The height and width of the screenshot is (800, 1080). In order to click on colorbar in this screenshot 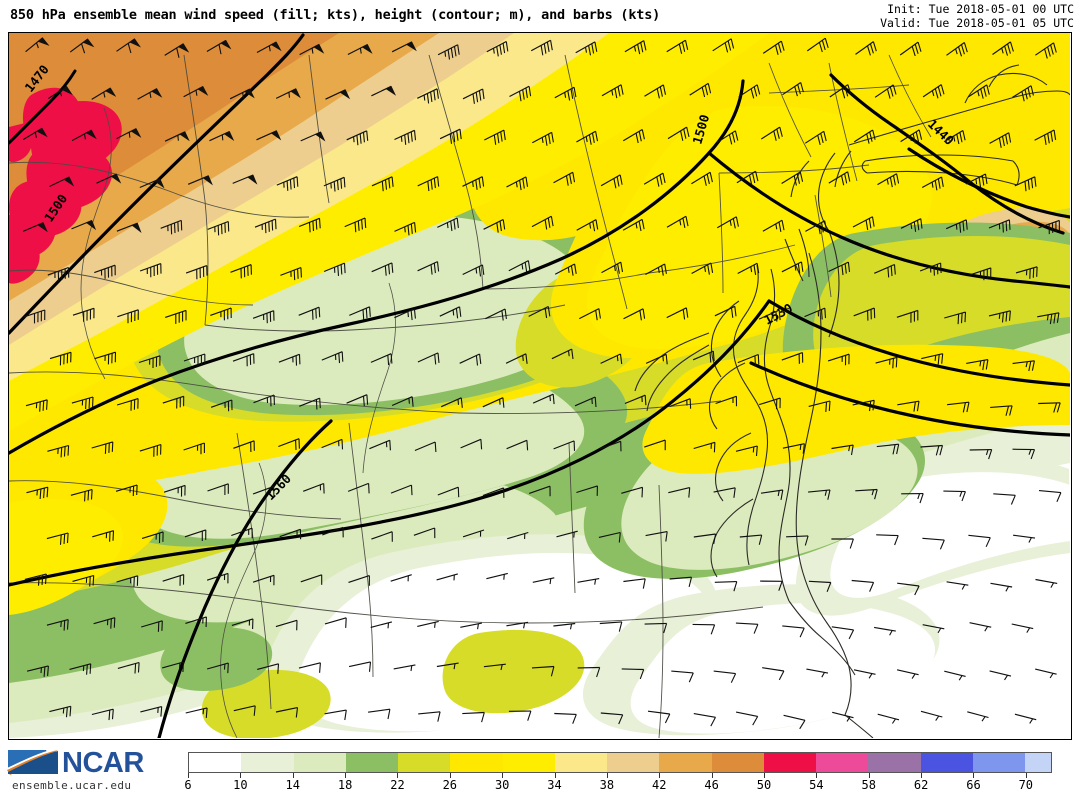, I will do `click(620, 762)`.